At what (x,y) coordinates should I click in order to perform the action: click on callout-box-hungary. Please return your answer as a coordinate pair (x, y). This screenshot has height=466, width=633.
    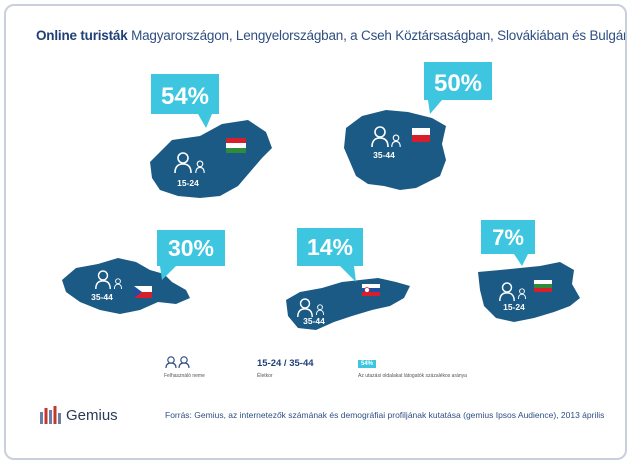
    Looking at the image, I should click on (185, 94).